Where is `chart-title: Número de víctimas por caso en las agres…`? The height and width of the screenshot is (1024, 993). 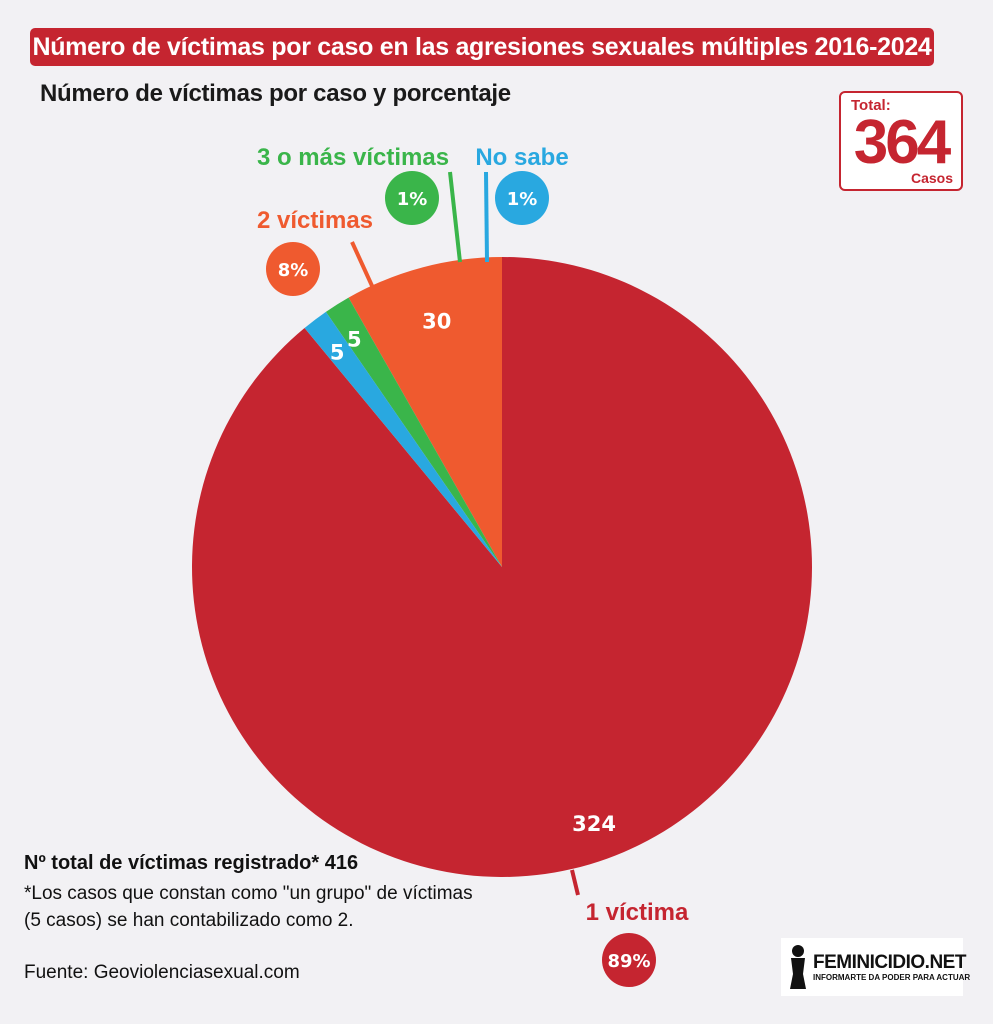 chart-title: Número de víctimas por caso en las agres… is located at coordinates (482, 47).